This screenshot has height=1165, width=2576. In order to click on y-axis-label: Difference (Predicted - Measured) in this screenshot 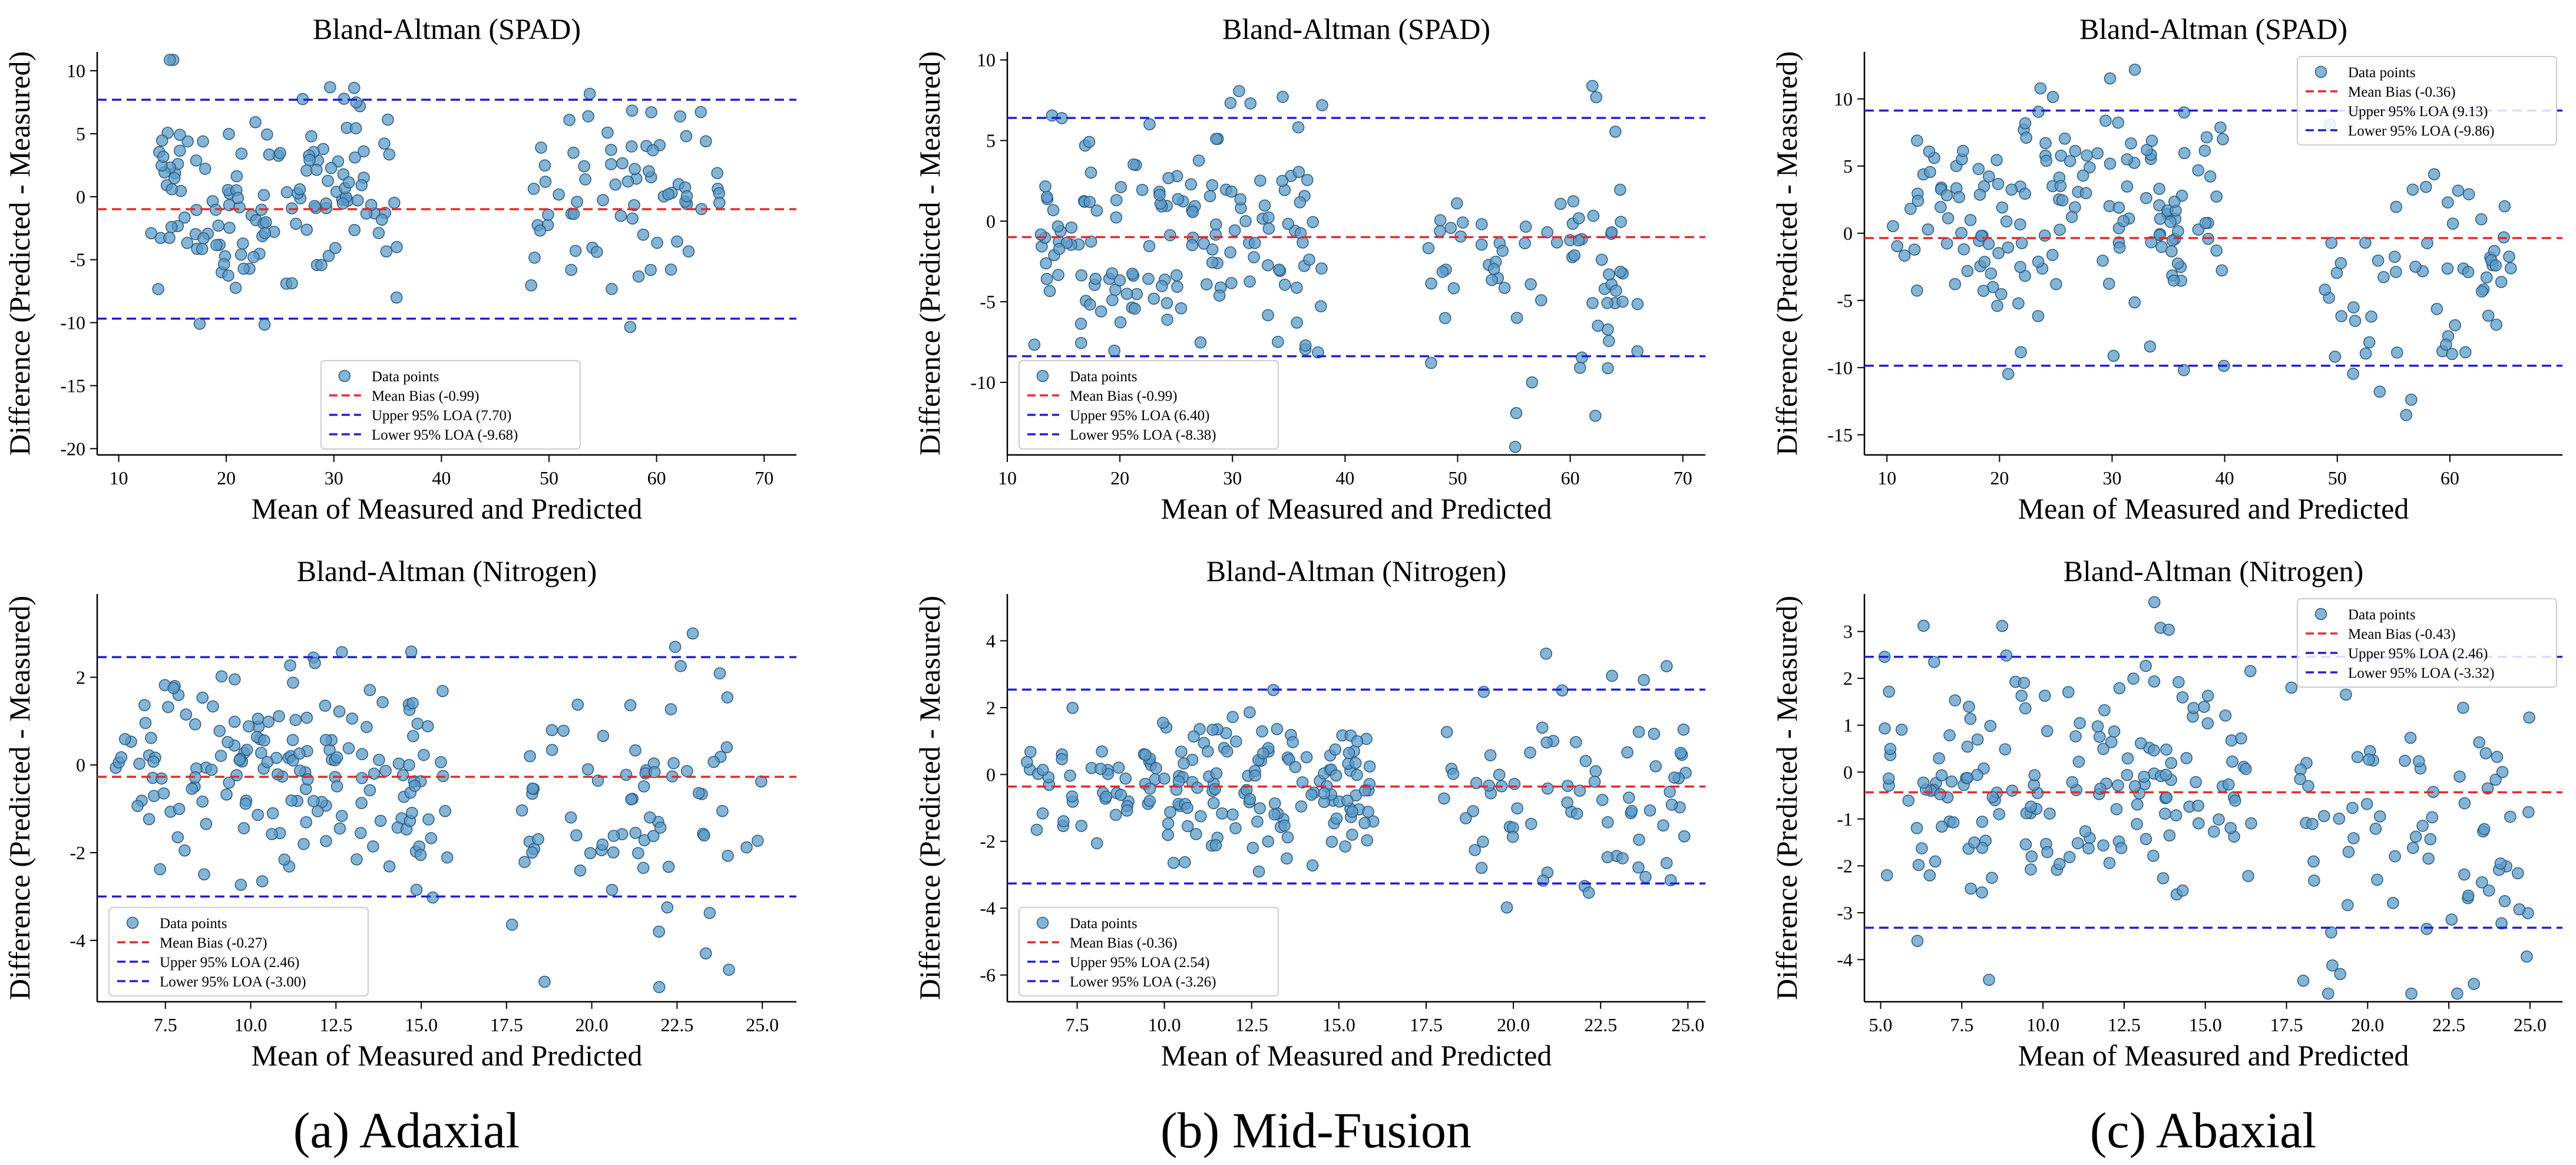, I will do `click(1786, 253)`.